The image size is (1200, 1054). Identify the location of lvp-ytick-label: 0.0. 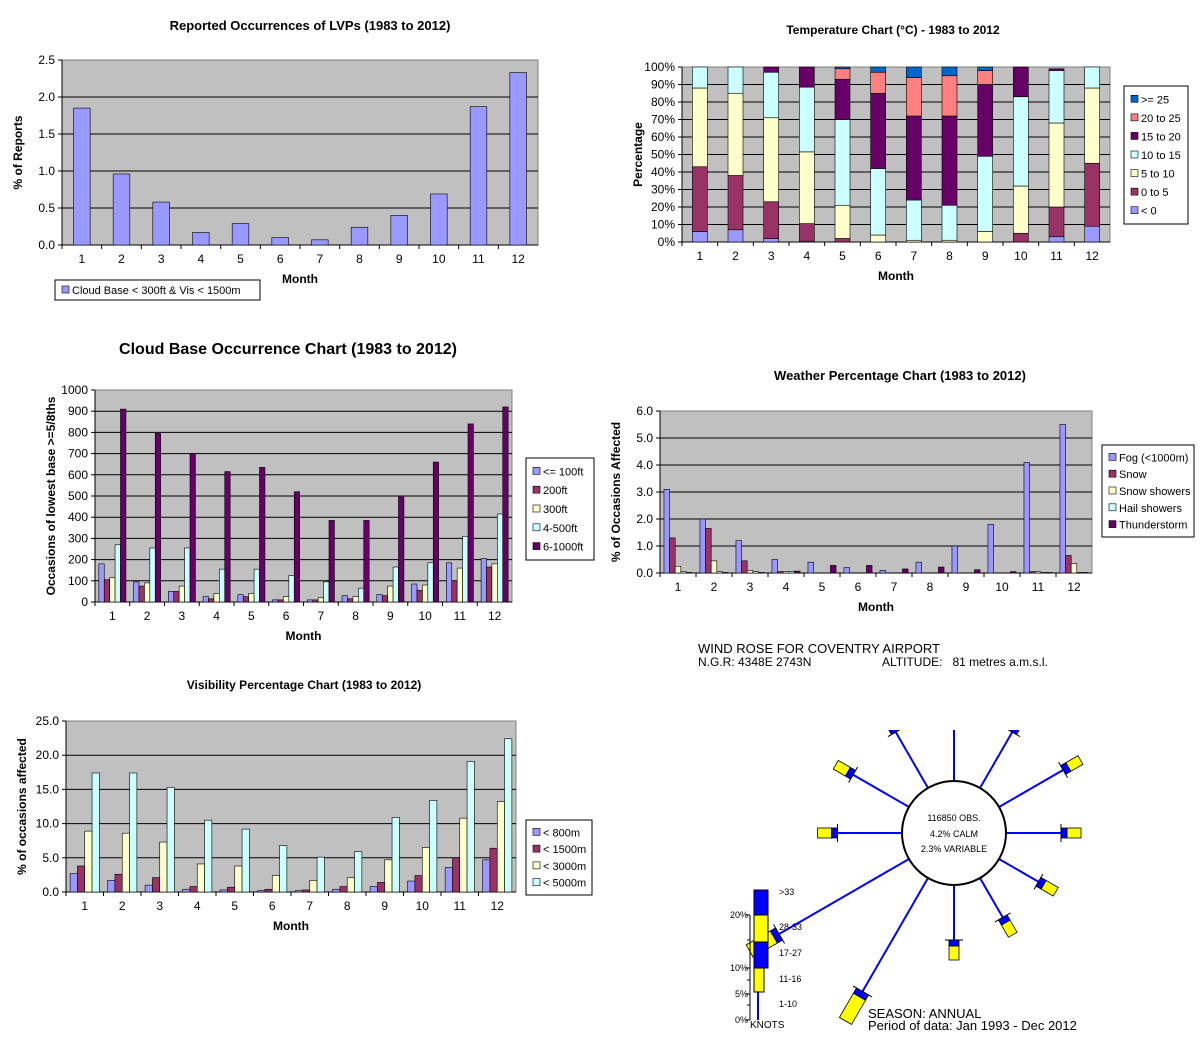
(46, 245).